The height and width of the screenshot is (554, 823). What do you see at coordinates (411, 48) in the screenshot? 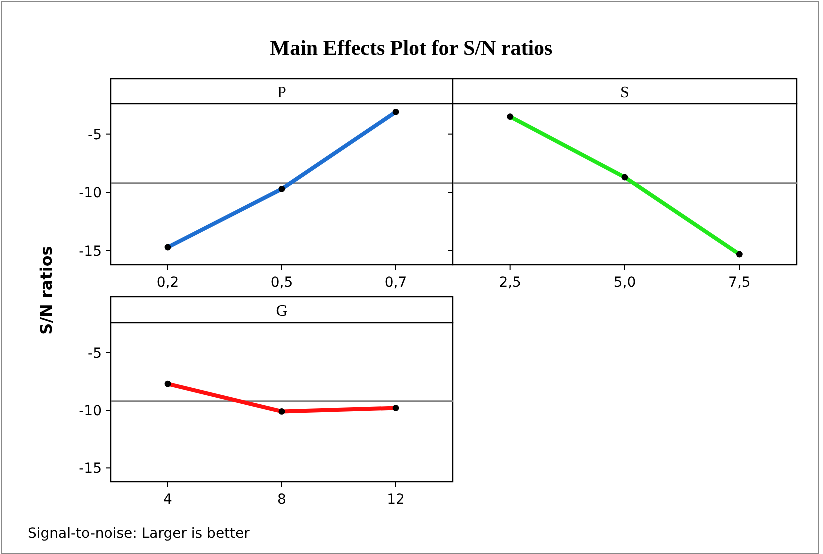
I see `chart-title: Main Effects Plot for S/N ratios` at bounding box center [411, 48].